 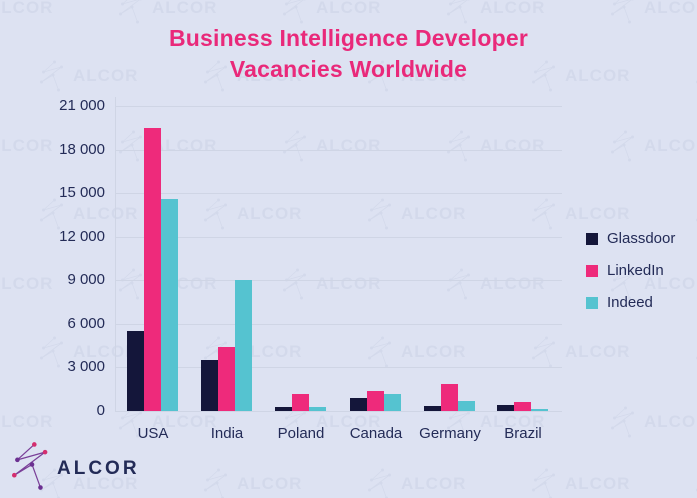 What do you see at coordinates (358, 404) in the screenshot?
I see `bar-canada-glassdoor` at bounding box center [358, 404].